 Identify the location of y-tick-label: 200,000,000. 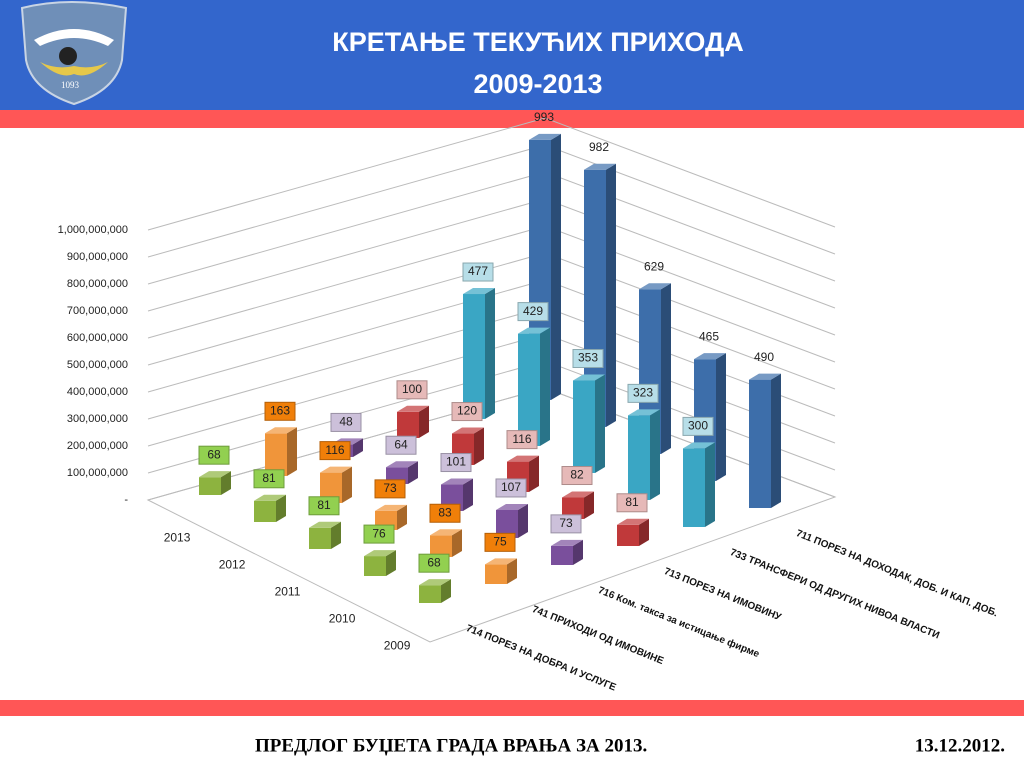
(97, 446).